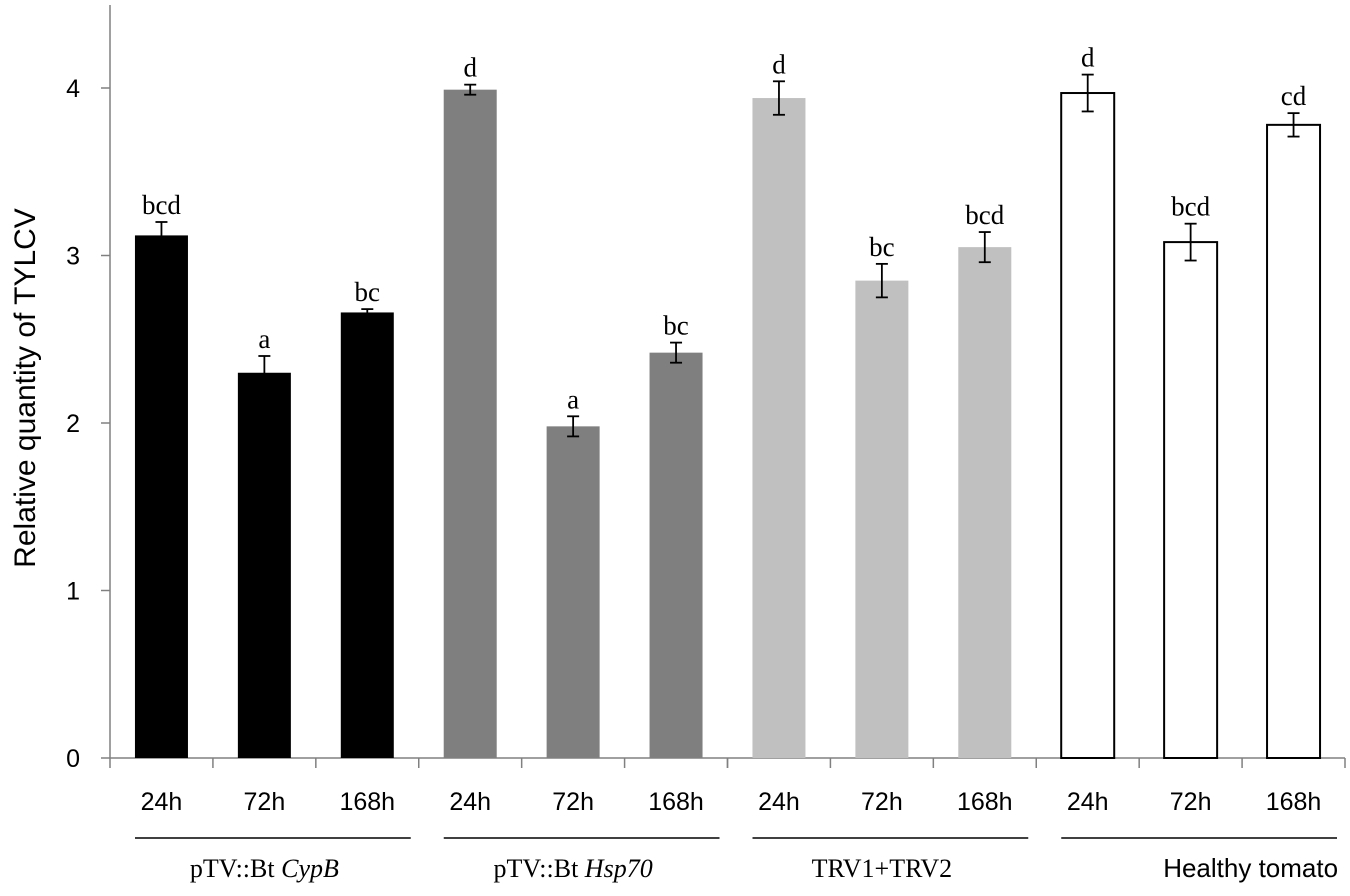 The height and width of the screenshot is (896, 1350). What do you see at coordinates (73, 257) in the screenshot?
I see `y-tick-label: 3` at bounding box center [73, 257].